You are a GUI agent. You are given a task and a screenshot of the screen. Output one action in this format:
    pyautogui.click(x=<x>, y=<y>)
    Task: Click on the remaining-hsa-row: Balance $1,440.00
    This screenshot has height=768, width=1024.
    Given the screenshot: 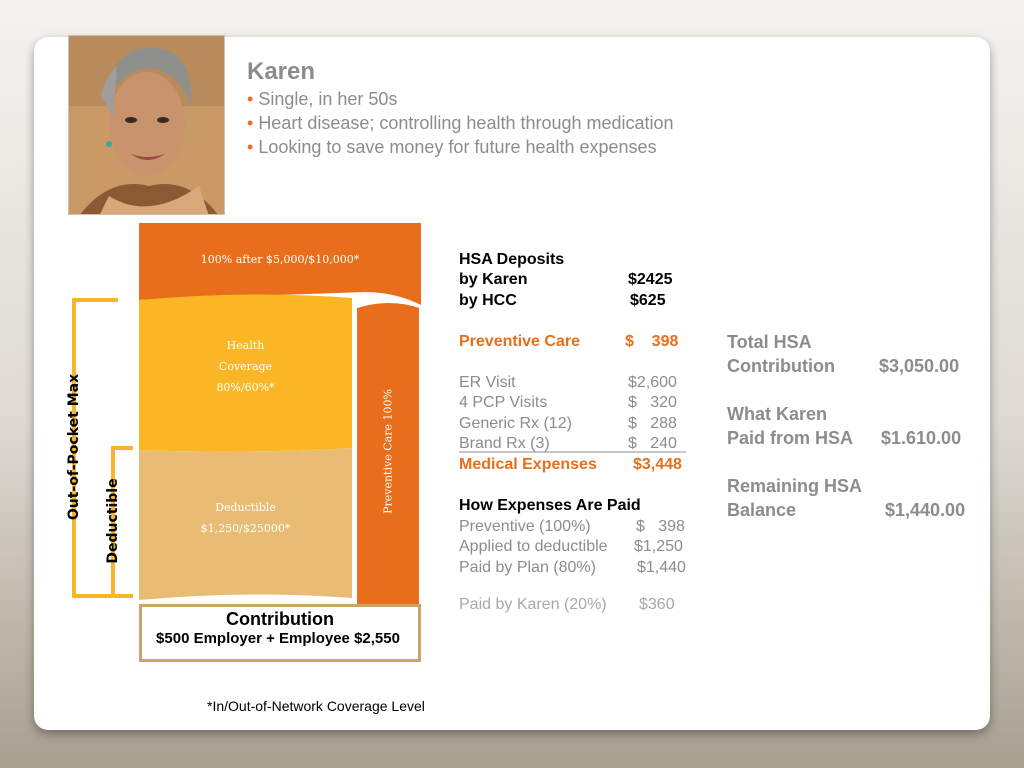 What is the action you would take?
    pyautogui.click(x=849, y=510)
    